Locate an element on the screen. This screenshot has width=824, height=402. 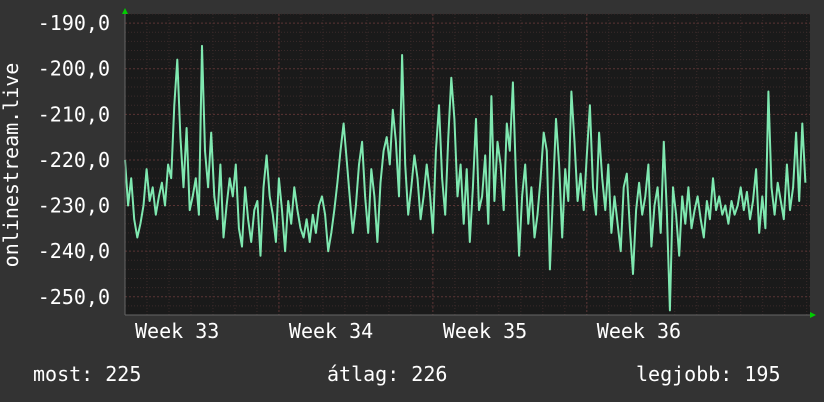
y-tick-label: -230,0 is located at coordinates (74, 206).